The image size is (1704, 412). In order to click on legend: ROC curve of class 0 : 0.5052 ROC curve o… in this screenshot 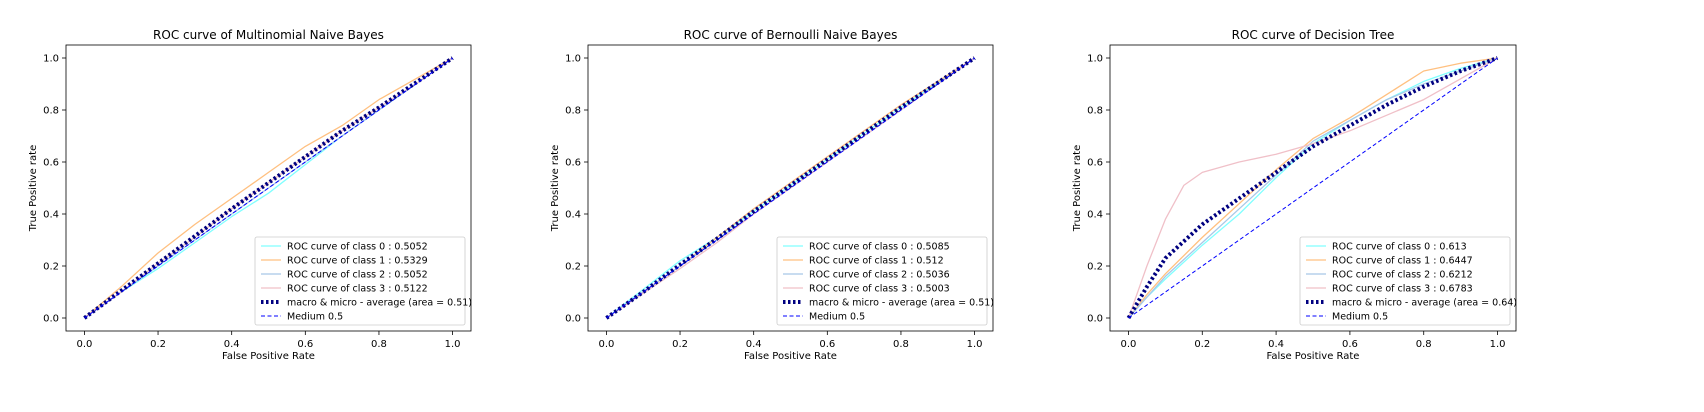, I will do `click(363, 281)`.